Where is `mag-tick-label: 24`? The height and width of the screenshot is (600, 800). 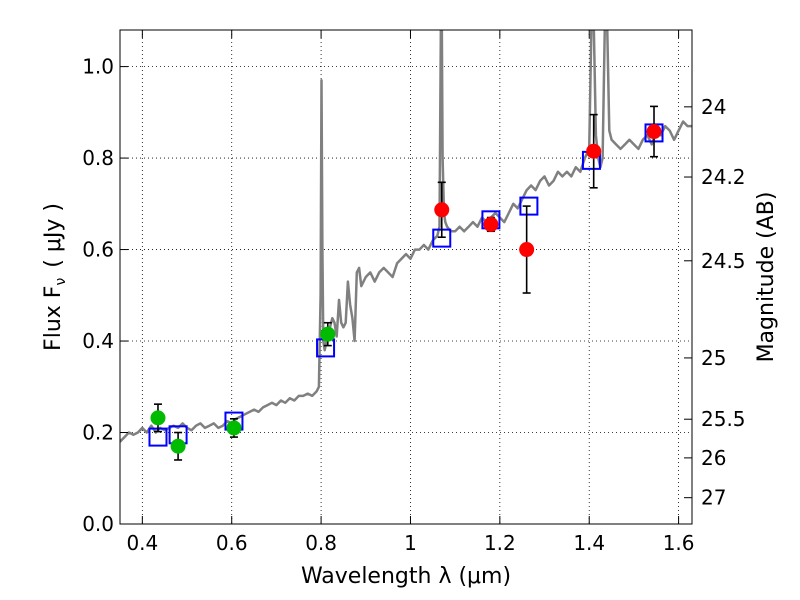 mag-tick-label: 24 is located at coordinates (713, 107).